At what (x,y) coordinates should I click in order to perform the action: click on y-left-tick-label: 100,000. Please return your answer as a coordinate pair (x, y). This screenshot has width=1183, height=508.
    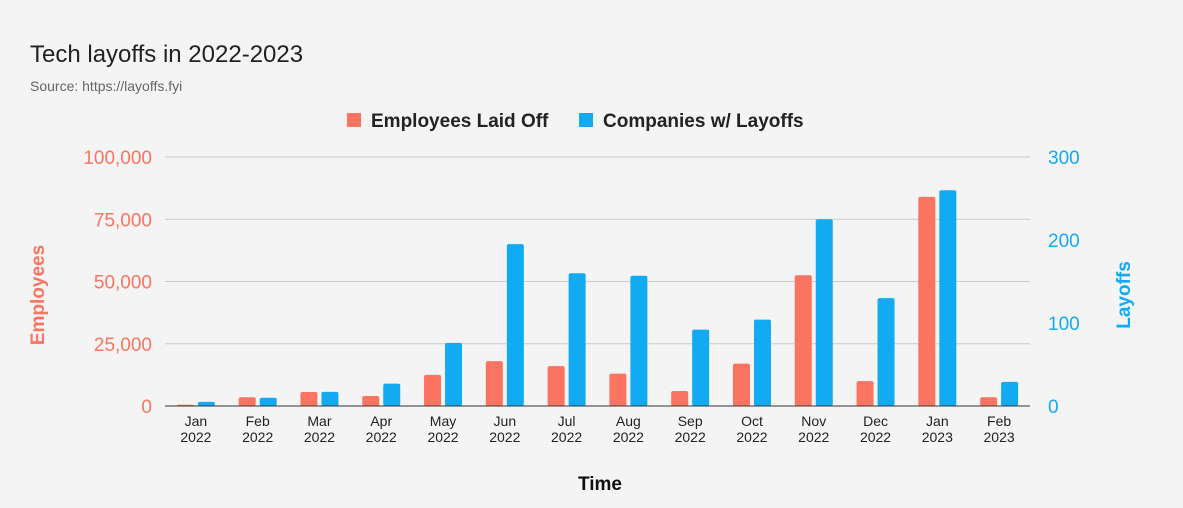
    Looking at the image, I should click on (117, 158).